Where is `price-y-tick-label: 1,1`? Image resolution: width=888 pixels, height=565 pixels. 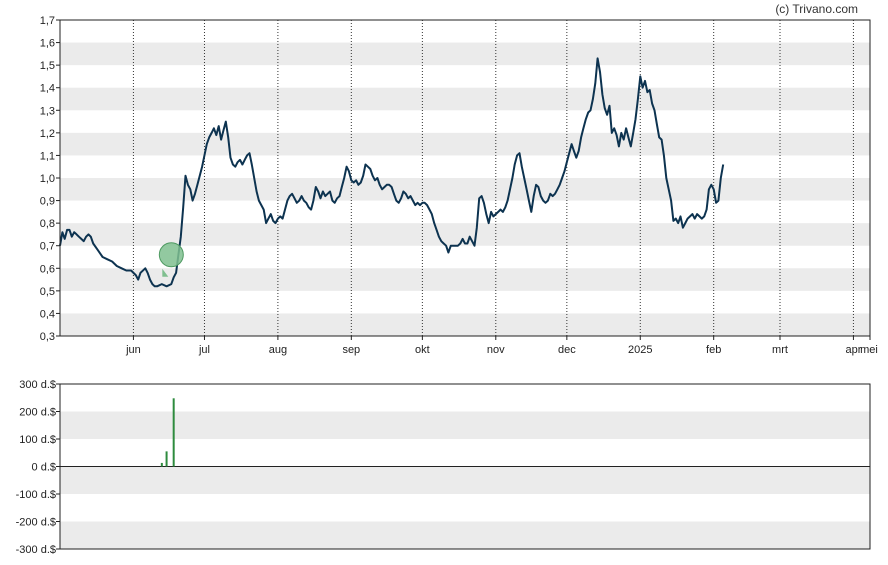 price-y-tick-label: 1,1 is located at coordinates (47, 156).